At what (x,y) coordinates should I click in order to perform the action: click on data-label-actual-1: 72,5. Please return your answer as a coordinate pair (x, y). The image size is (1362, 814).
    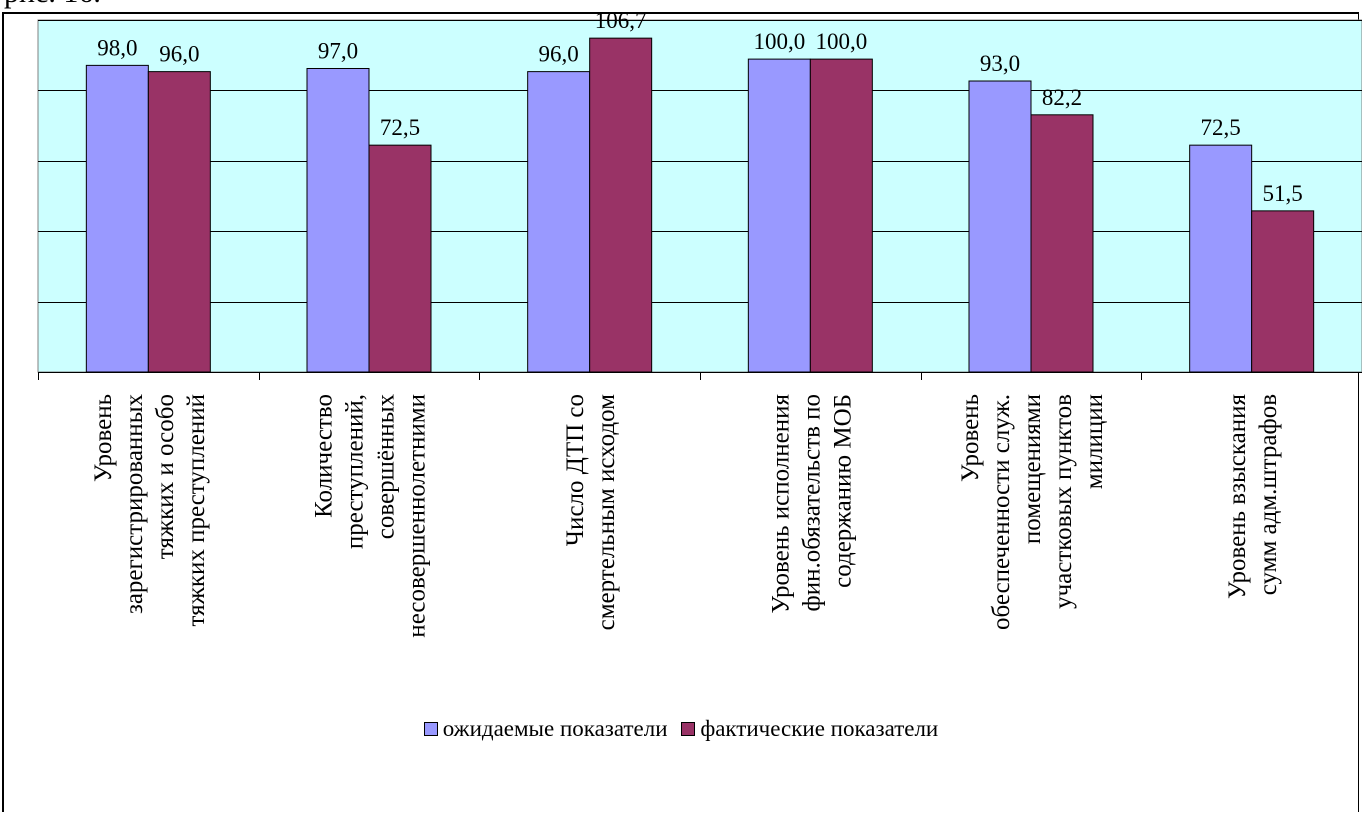
    Looking at the image, I should click on (400, 127).